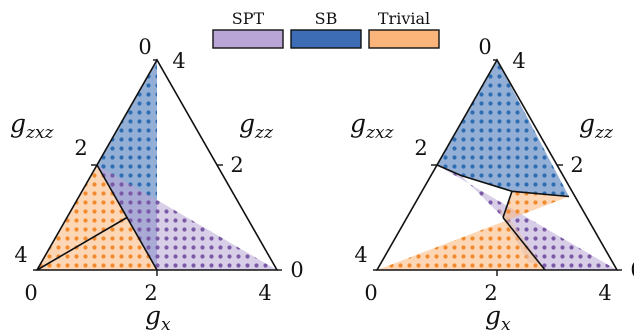 This screenshot has width=634, height=335. What do you see at coordinates (503, 128) in the screenshot?
I see `phase-dots-sb` at bounding box center [503, 128].